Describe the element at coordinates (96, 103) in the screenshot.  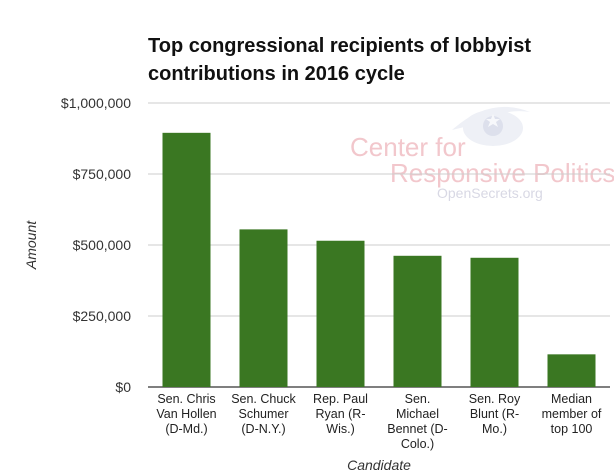
I see `y-tick-label: $1,000,000` at that location.